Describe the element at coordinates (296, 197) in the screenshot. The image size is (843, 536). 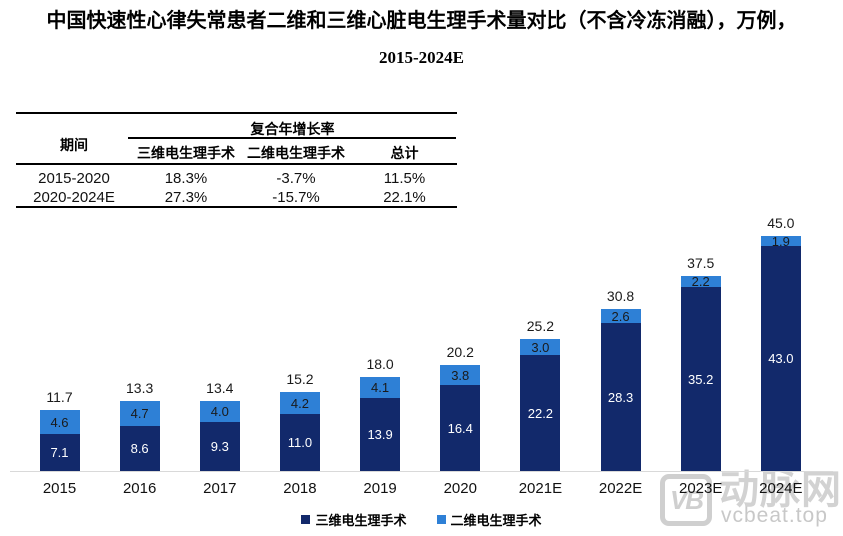
I see `table-cell-2d: -15.7%` at that location.